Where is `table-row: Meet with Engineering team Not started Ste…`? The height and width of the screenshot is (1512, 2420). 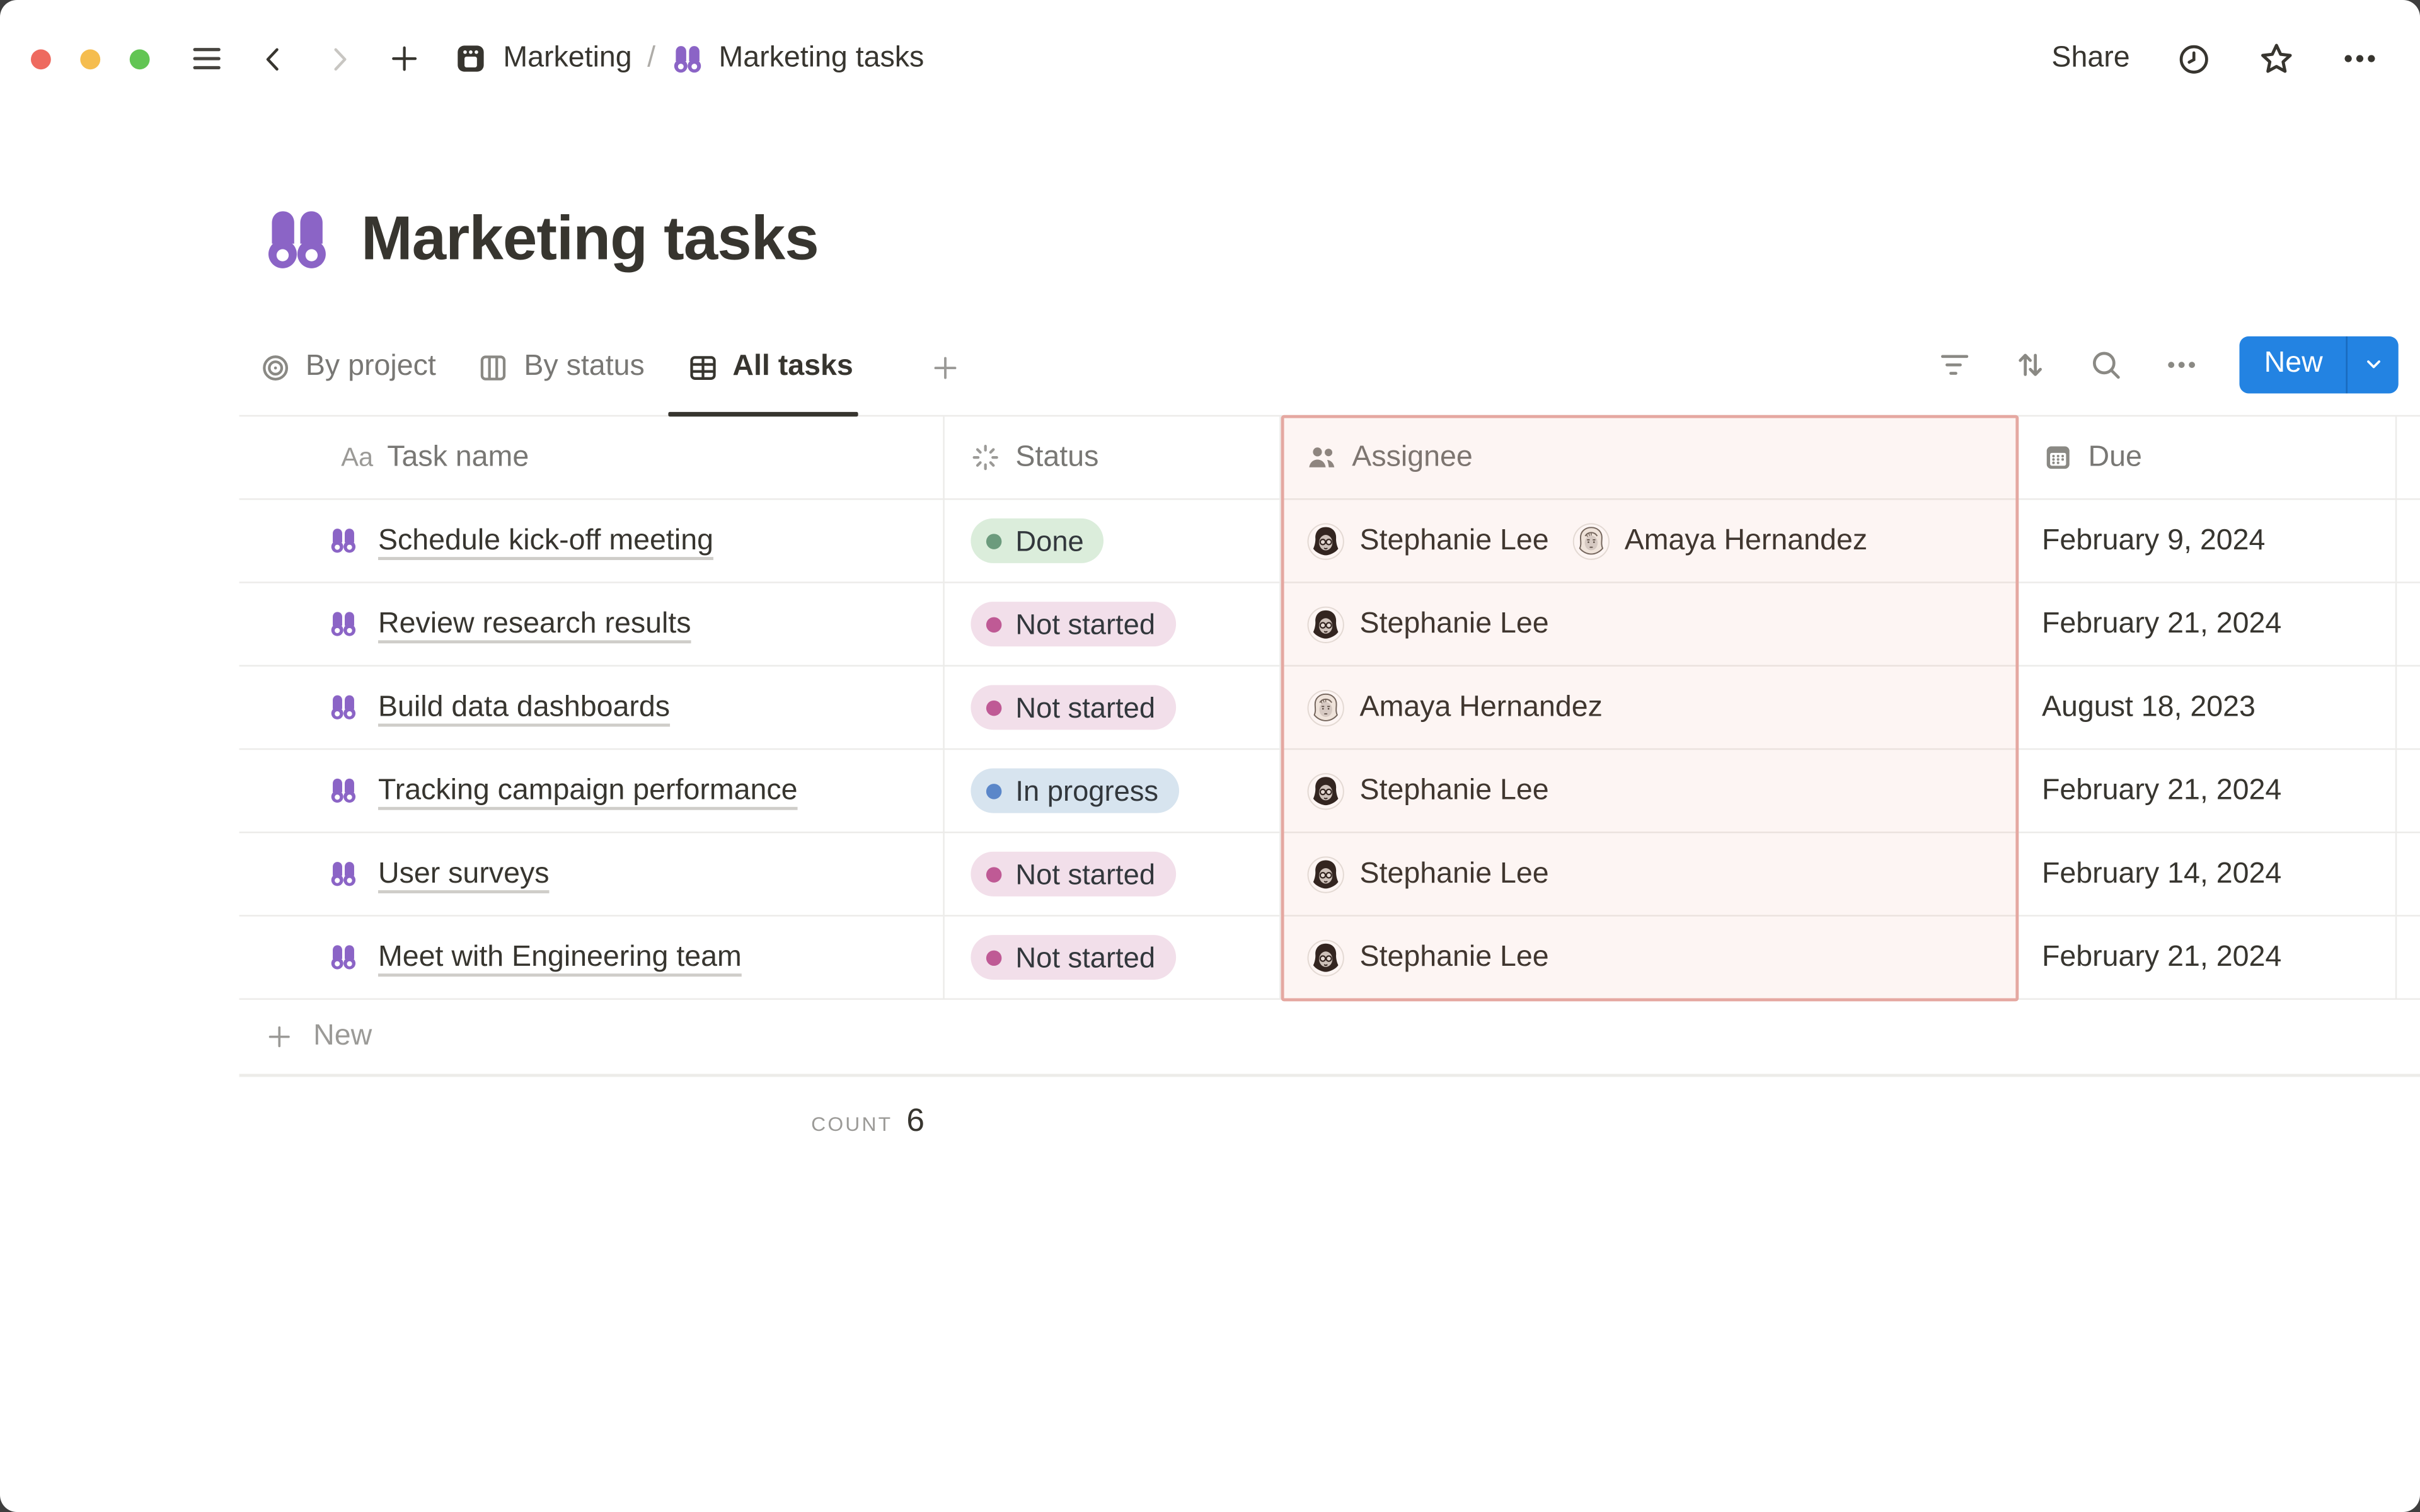 table-row: Meet with Engineering team Not started Ste… is located at coordinates (1329, 958).